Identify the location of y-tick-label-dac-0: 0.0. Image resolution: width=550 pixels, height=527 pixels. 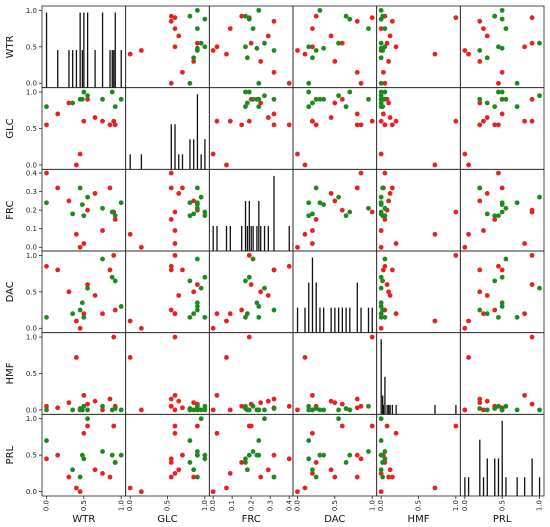
(31, 329).